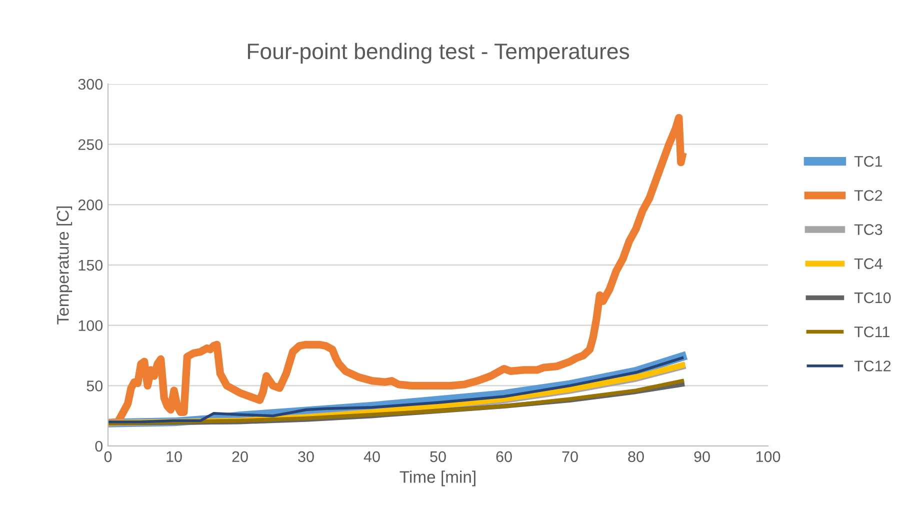 The width and height of the screenshot is (904, 531). Describe the element at coordinates (90, 84) in the screenshot. I see `y-tick-label: 300` at that location.